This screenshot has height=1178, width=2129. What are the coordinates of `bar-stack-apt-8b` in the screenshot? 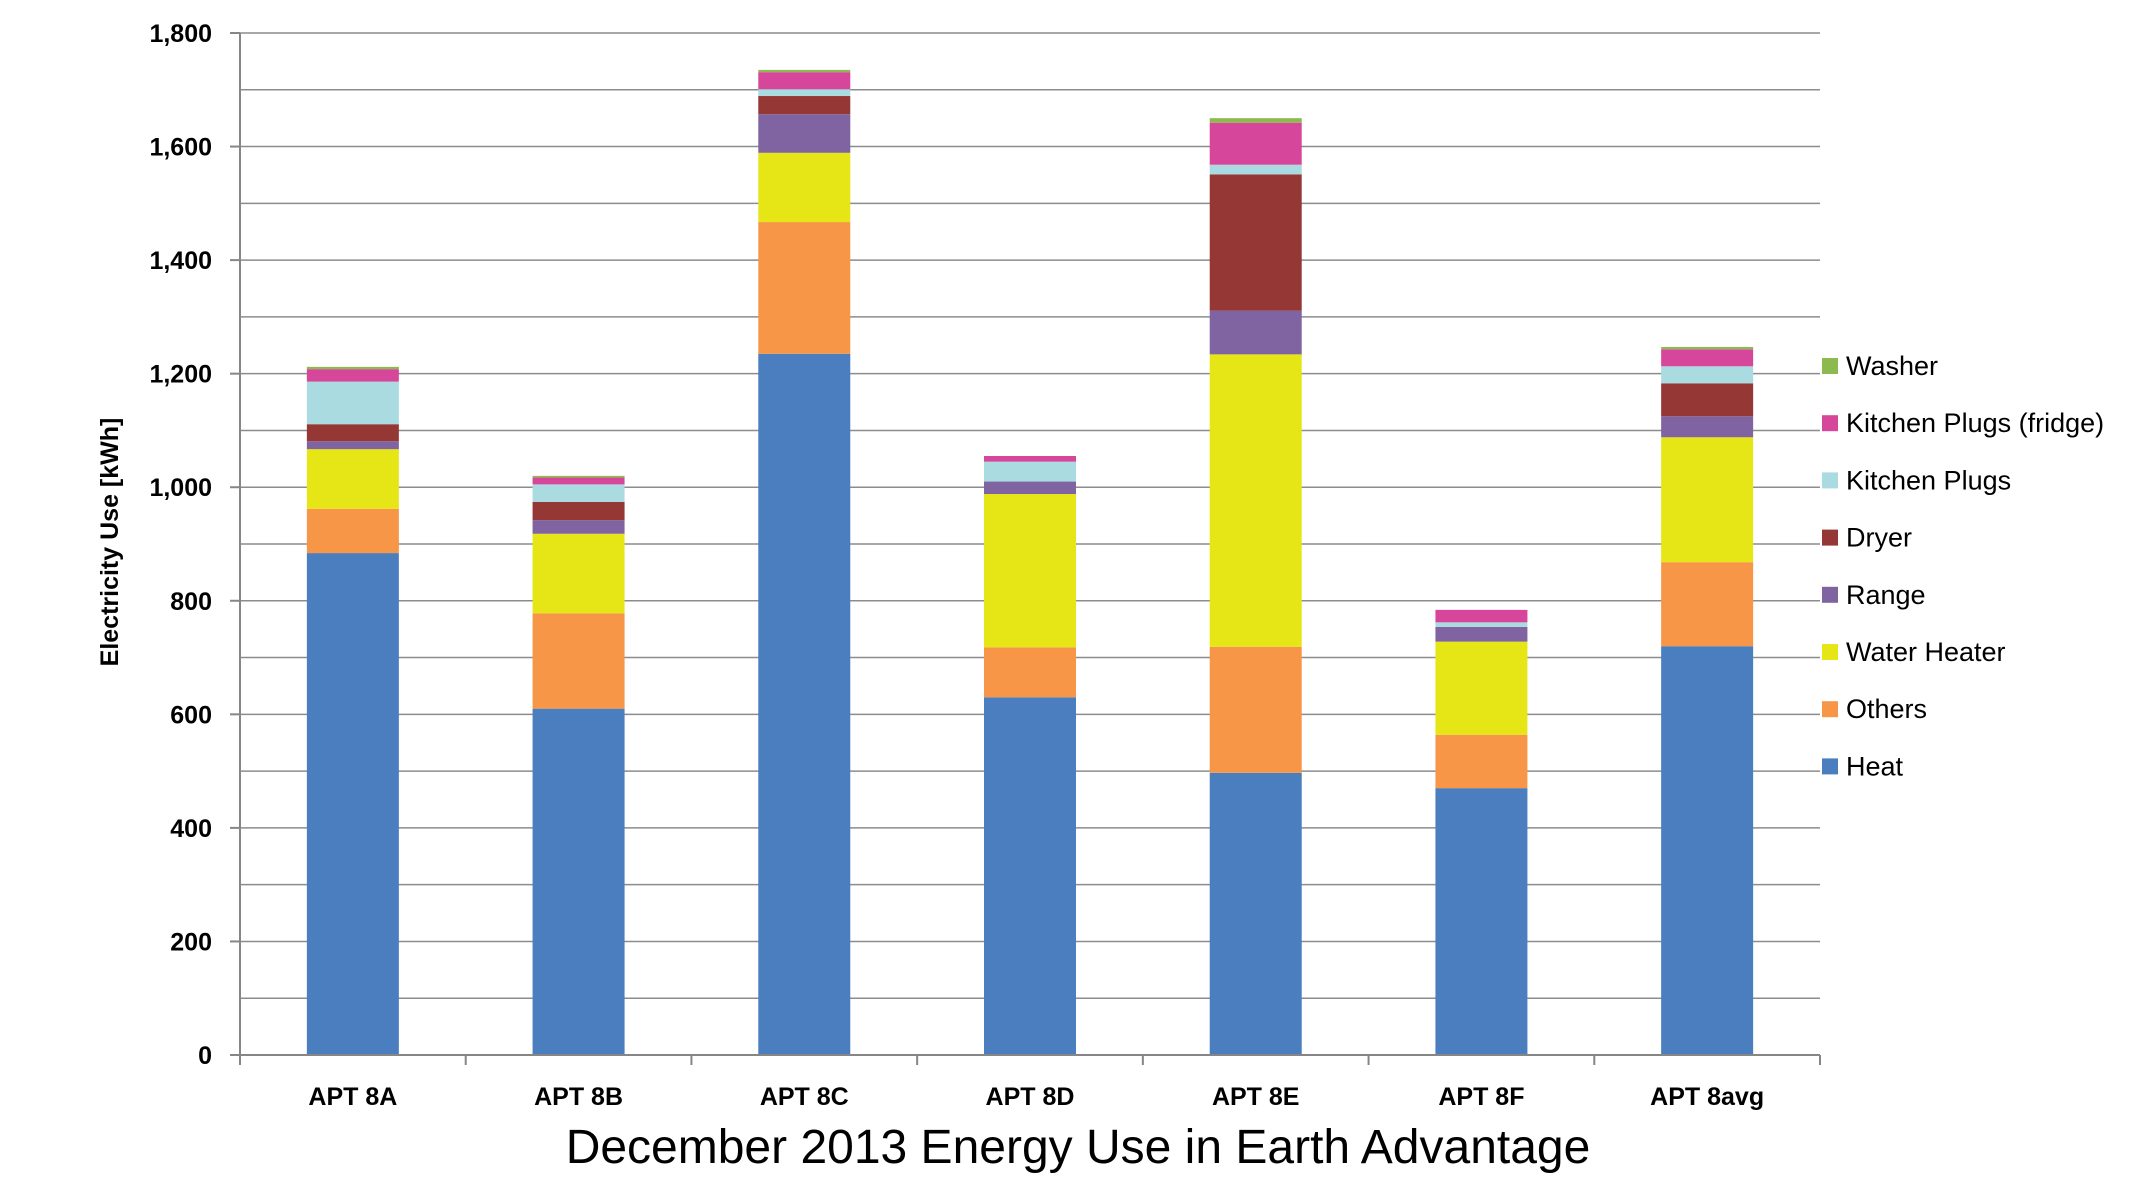 It's located at (578, 765).